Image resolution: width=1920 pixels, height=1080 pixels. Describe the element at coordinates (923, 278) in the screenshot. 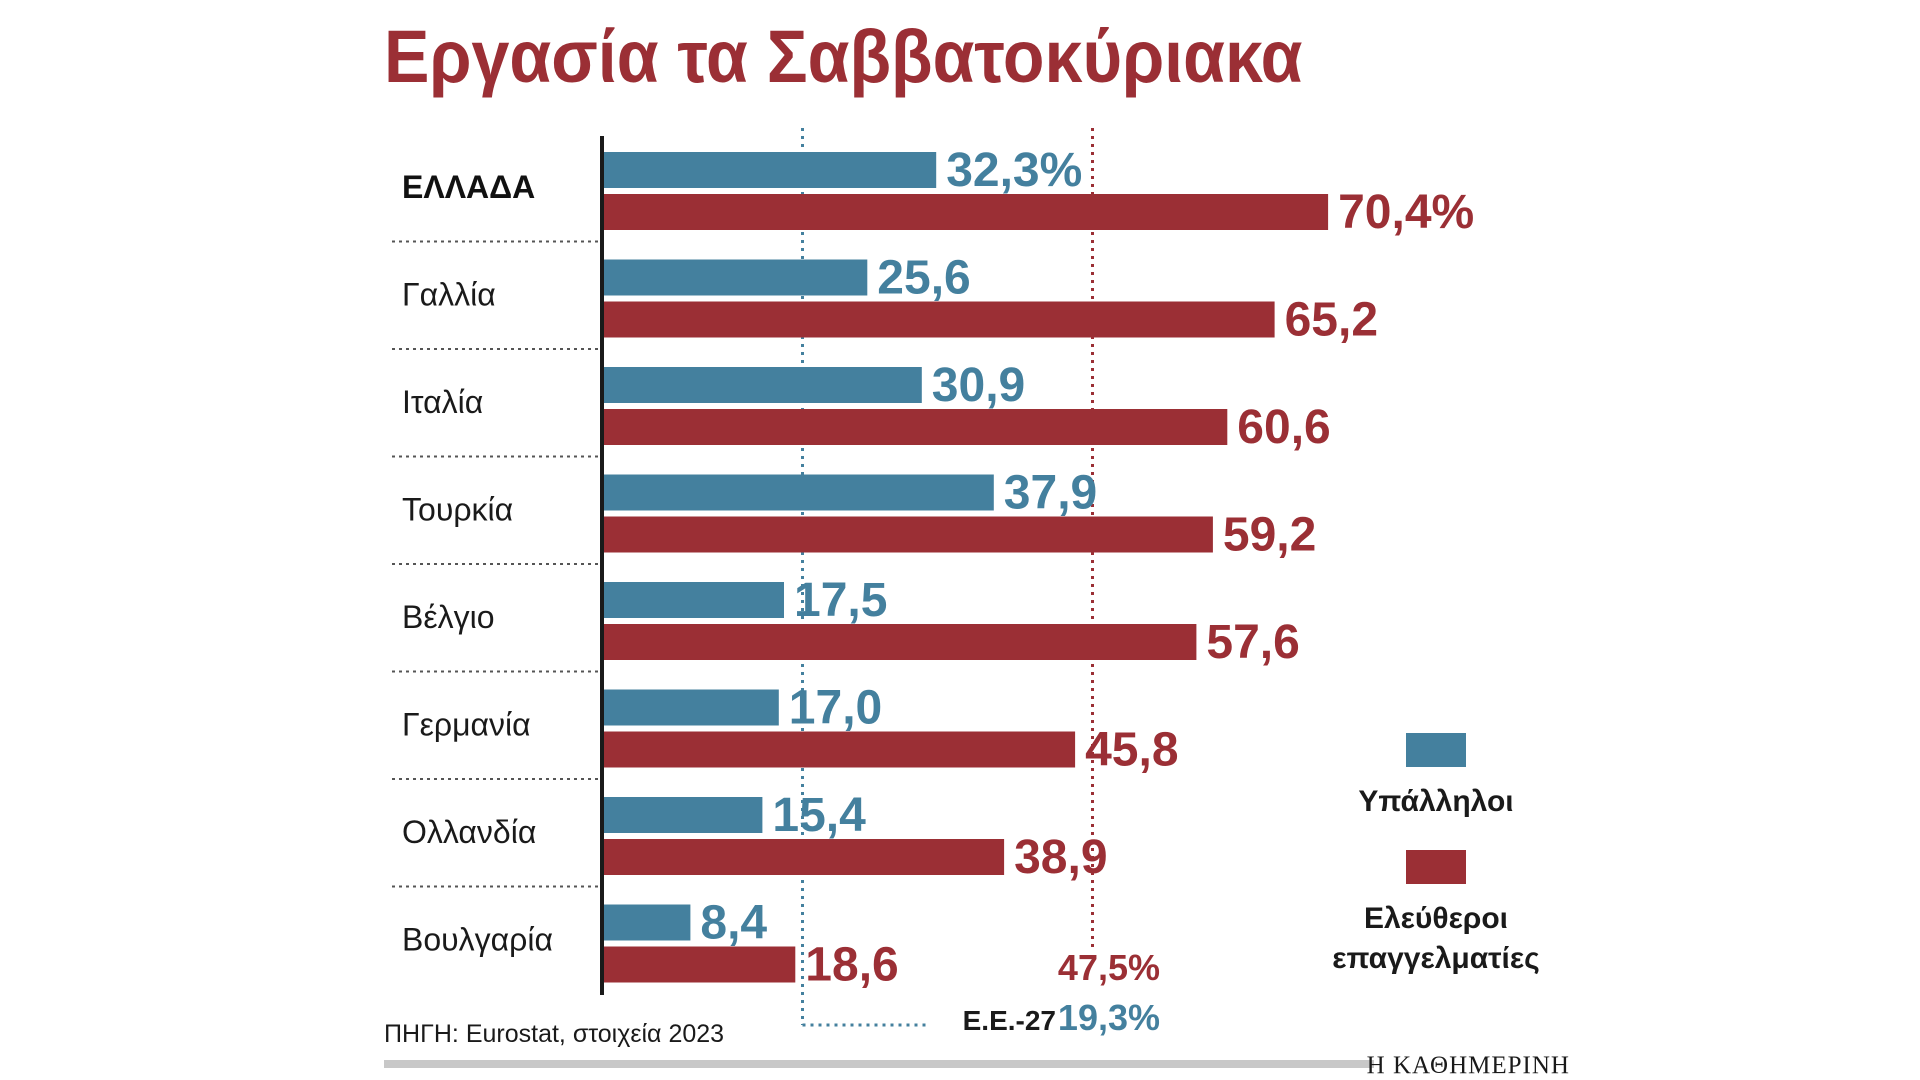

I see `value-label-employees: 25,6` at that location.